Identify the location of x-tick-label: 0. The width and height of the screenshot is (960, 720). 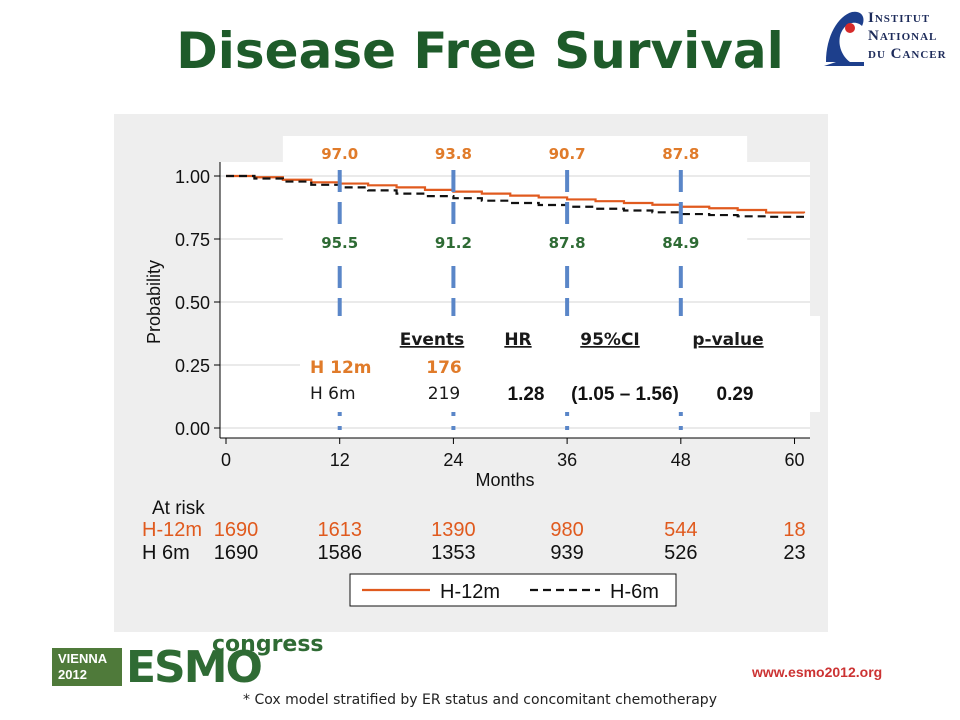
(226, 460).